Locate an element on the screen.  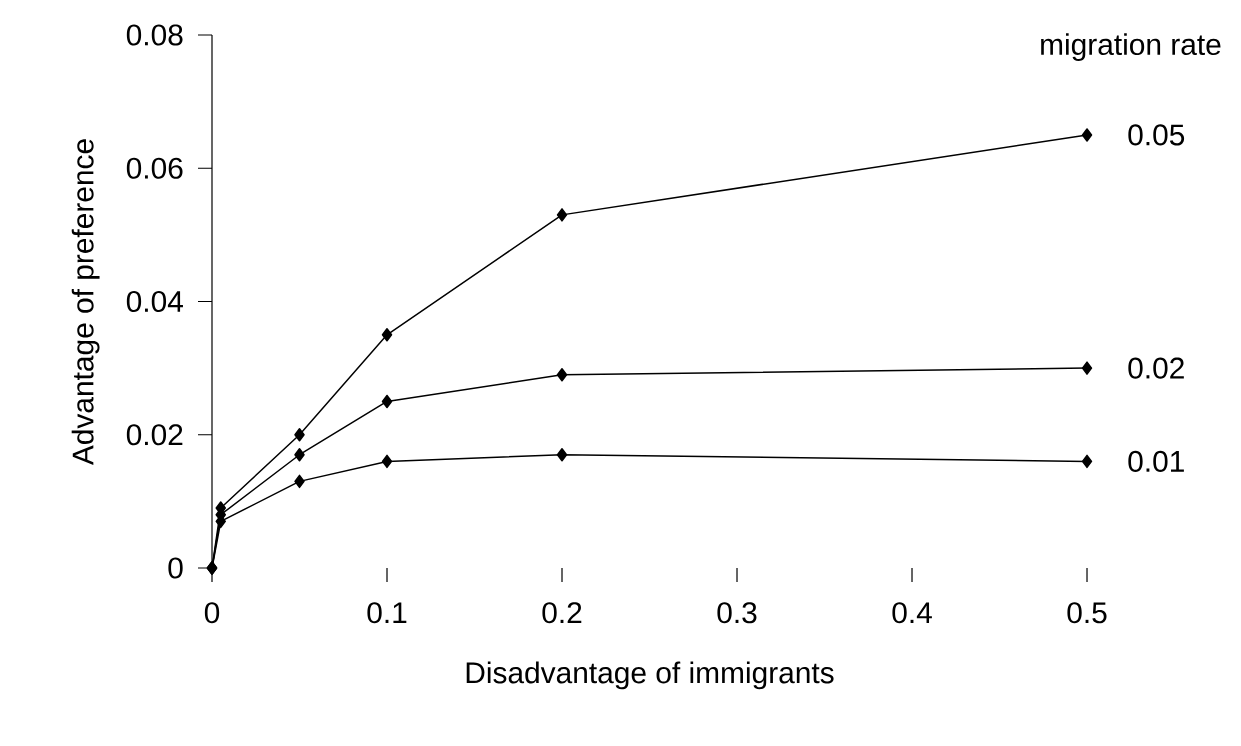
x-axis-title: Disadvantage of immigrants is located at coordinates (650, 675).